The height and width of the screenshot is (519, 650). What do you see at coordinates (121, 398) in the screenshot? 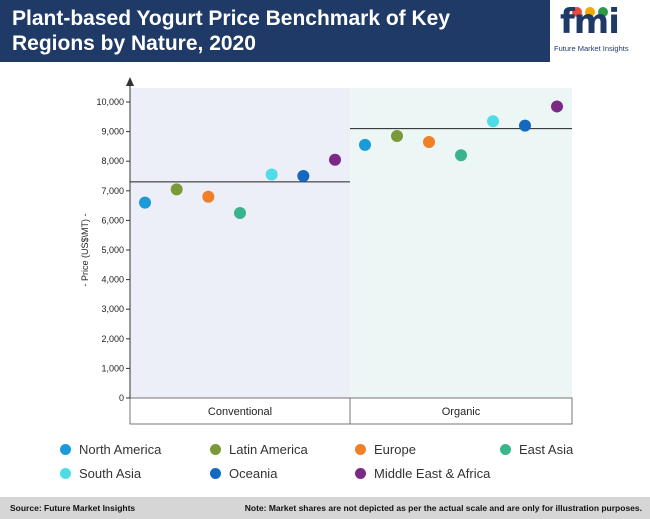
I see `y-tick-label: 0` at bounding box center [121, 398].